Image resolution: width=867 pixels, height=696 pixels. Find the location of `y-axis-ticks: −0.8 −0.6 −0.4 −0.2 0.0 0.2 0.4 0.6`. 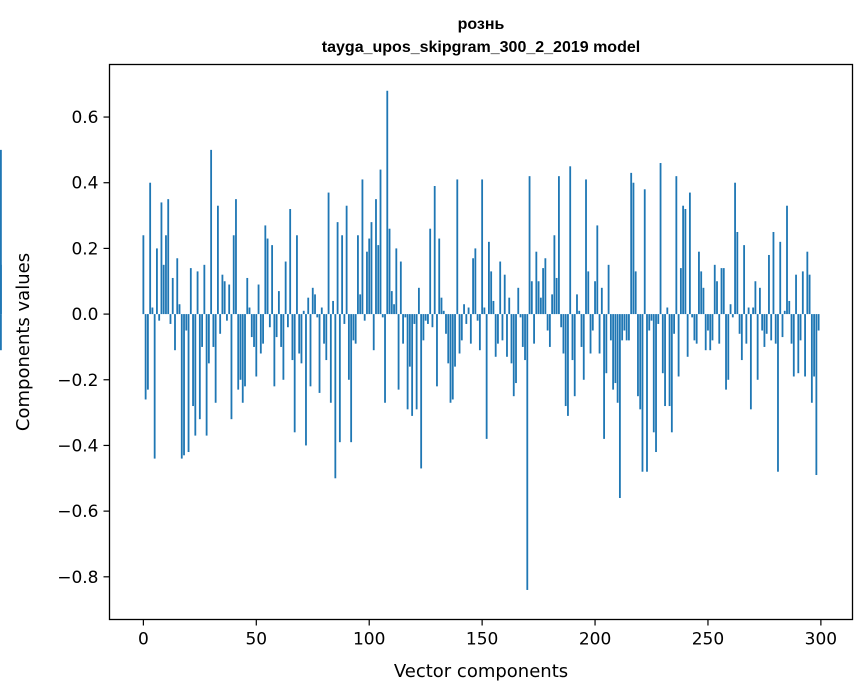

y-axis-ticks: −0.8 −0.6 −0.4 −0.2 0.0 0.2 0.4 0.6 is located at coordinates (83, 348).